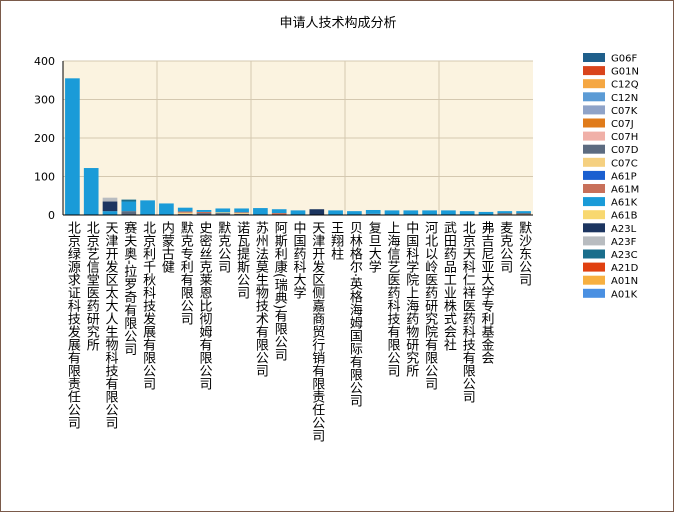 This screenshot has height=513, width=674. Describe the element at coordinates (223, 246) in the screenshot. I see `category-label: 默克公司` at that location.